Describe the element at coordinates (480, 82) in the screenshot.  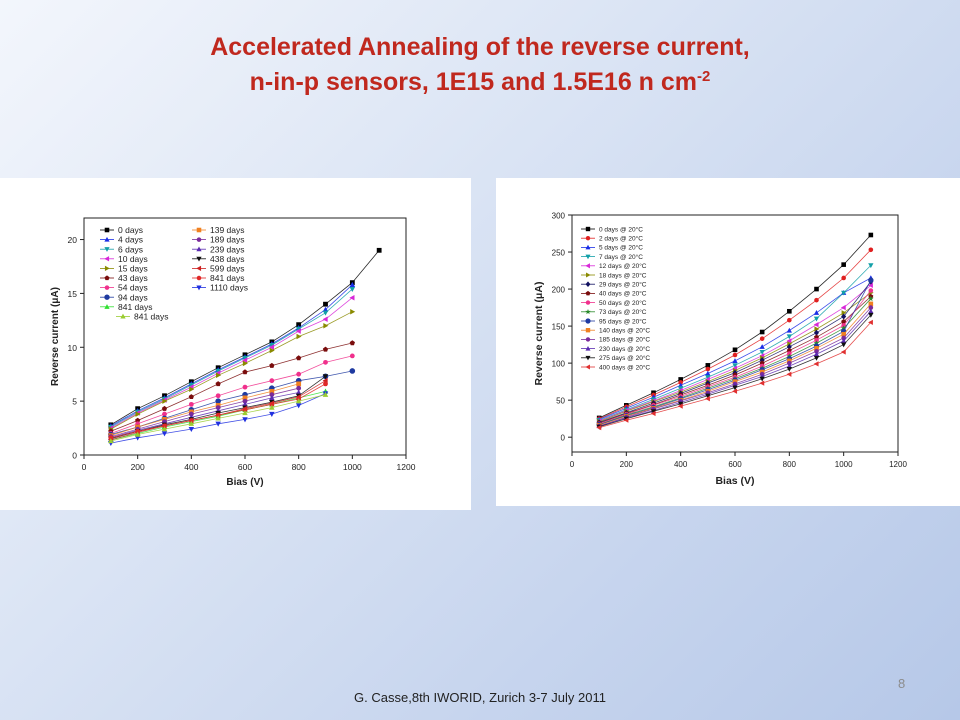
I see `slide-title-line2: n-in-p sensors, 1E15 and 1.5E16 n cm-2` at that location.